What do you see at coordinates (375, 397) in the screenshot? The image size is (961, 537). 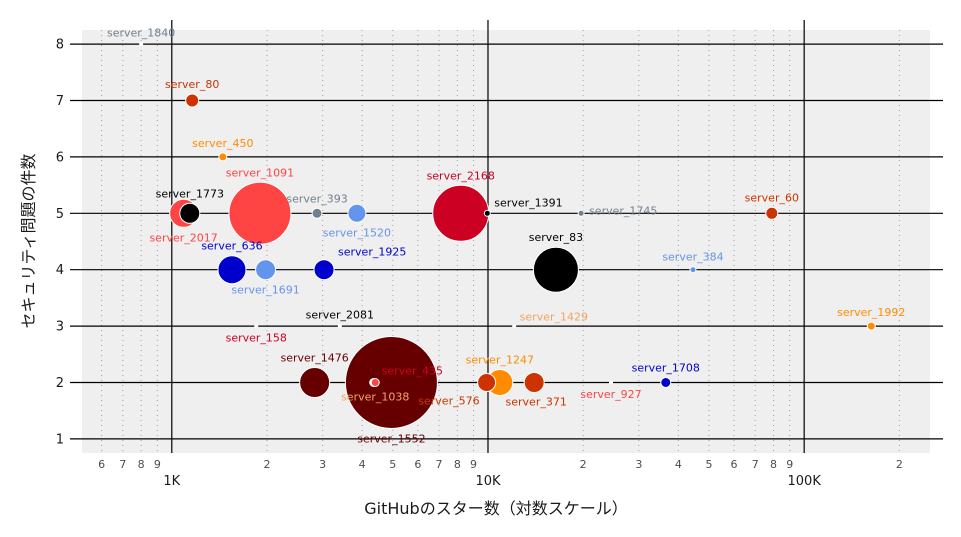 I see `label-server-1038: server_1038` at bounding box center [375, 397].